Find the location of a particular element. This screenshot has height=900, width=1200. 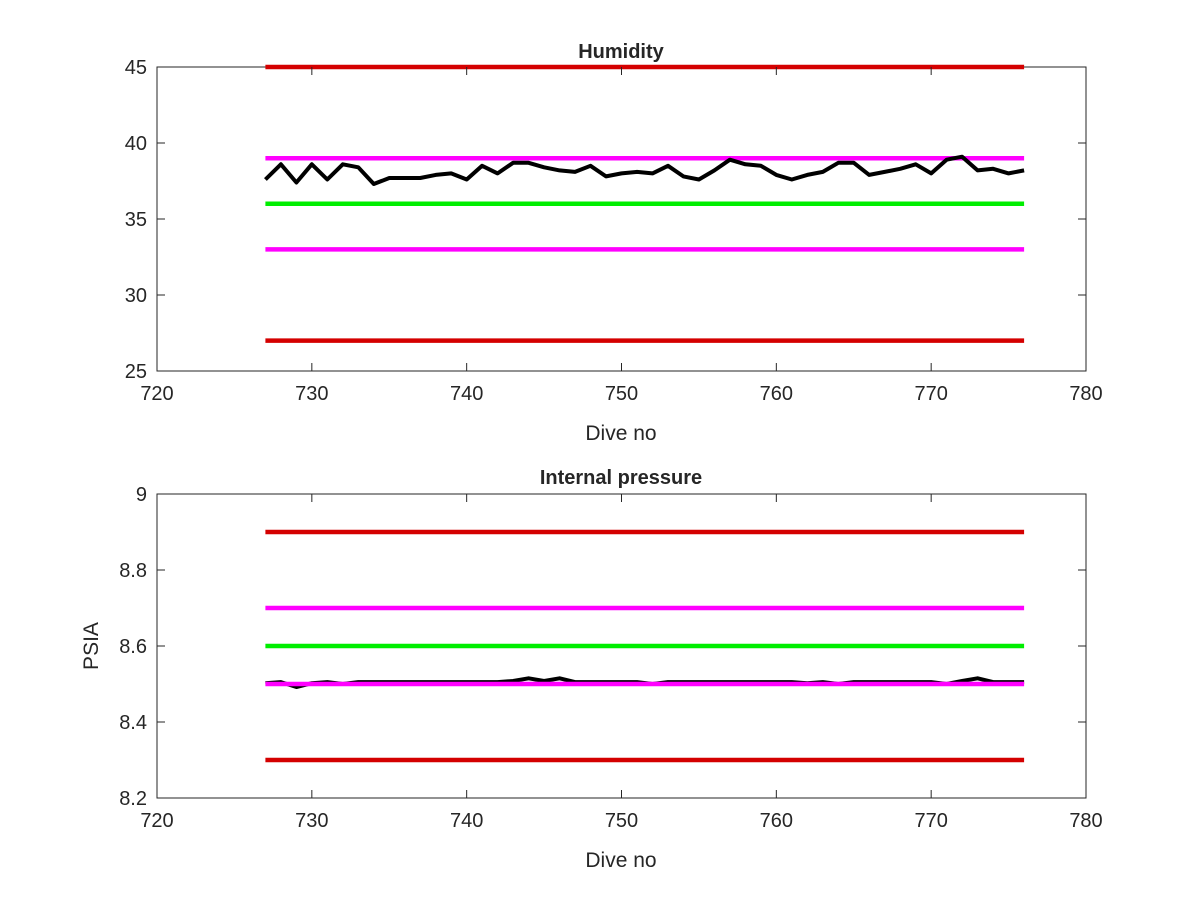

chart-title: Humidity is located at coordinates (621, 52).